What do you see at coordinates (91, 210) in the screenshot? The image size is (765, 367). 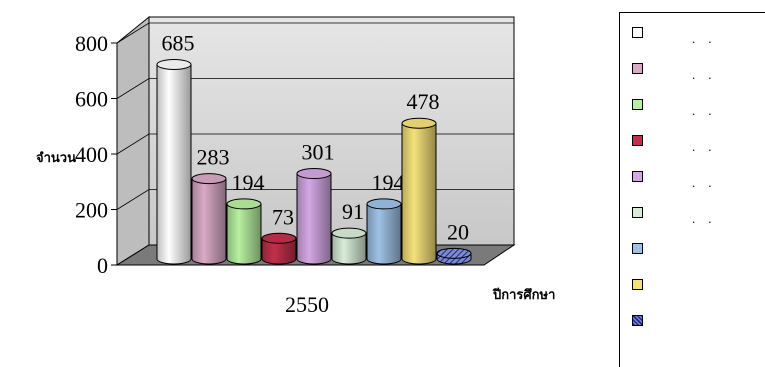 I see `y-tick-label: 200` at bounding box center [91, 210].